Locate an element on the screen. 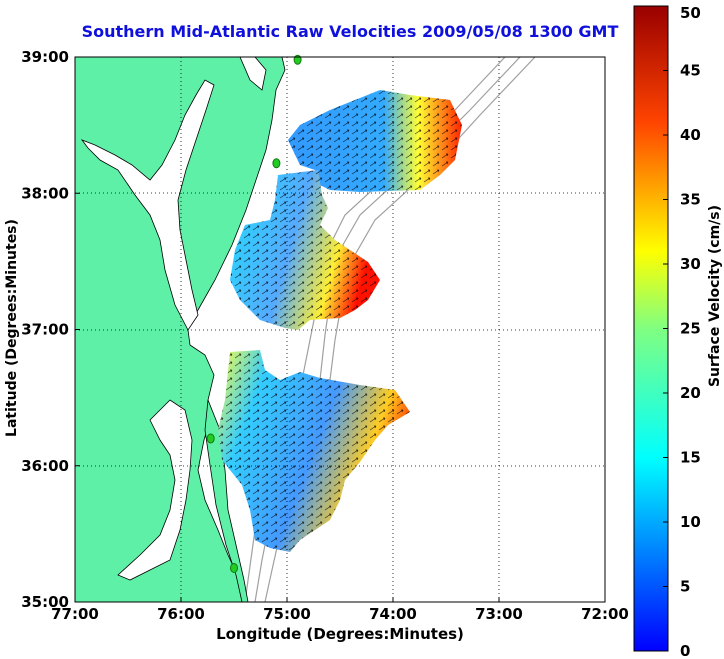  x-tick-label: 73:00 is located at coordinates (499, 614).